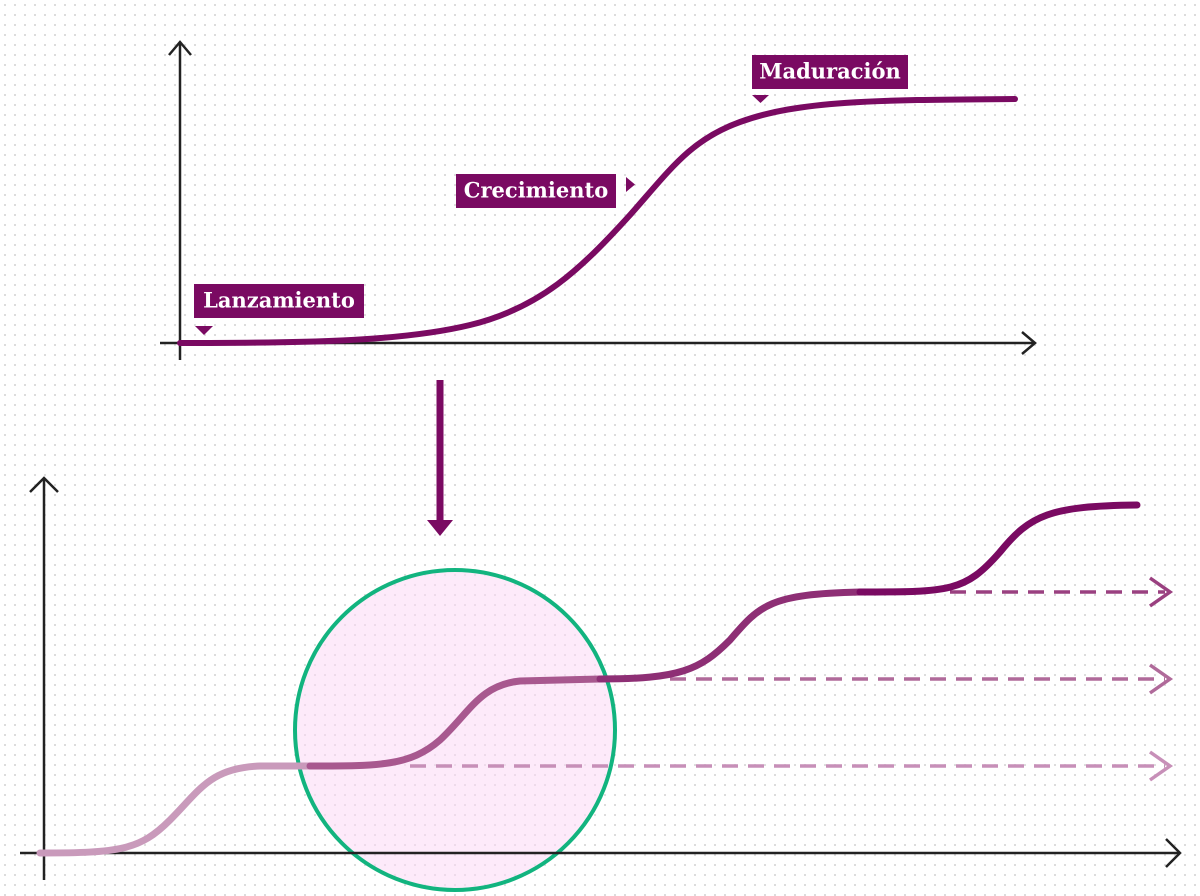 The width and height of the screenshot is (1200, 896). I want to click on highlight-circle, so click(455, 730).